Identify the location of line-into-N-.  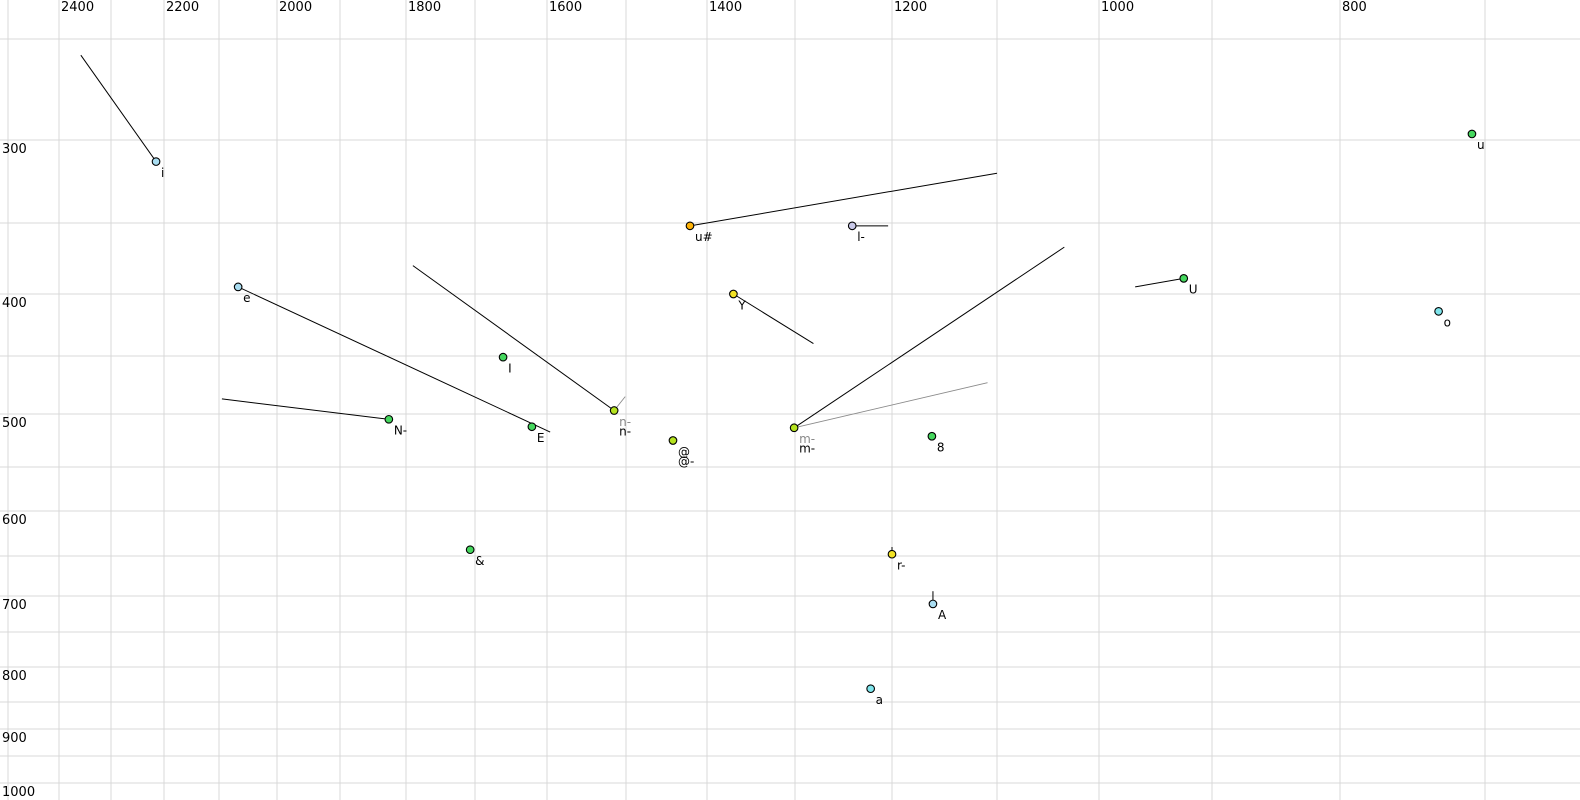
(305, 409).